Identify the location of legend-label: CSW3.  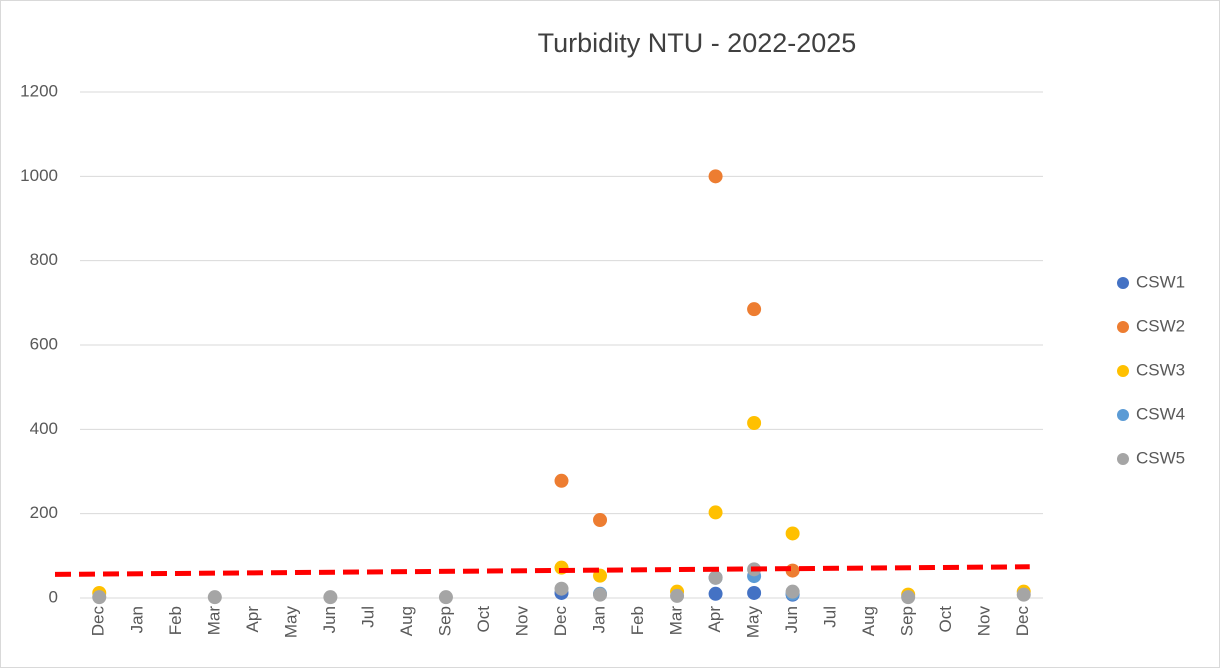
(1160, 369).